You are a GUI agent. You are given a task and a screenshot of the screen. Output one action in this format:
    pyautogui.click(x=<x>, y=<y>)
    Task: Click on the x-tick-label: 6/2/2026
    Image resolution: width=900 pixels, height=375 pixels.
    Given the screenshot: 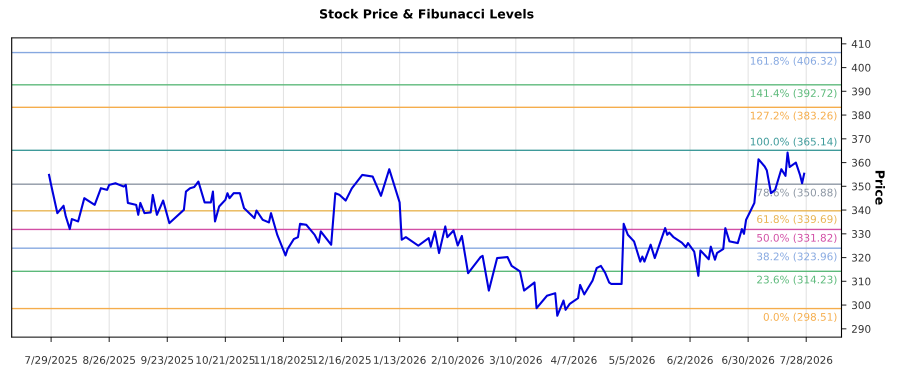 What is the action you would take?
    pyautogui.click(x=690, y=360)
    